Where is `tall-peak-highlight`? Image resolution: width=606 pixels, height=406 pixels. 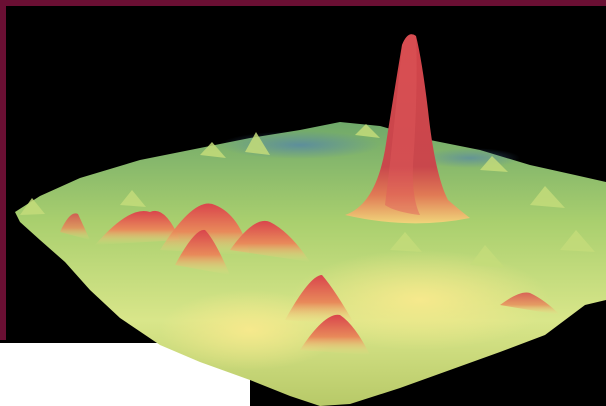 tall-peak-highlight is located at coordinates (402, 125).